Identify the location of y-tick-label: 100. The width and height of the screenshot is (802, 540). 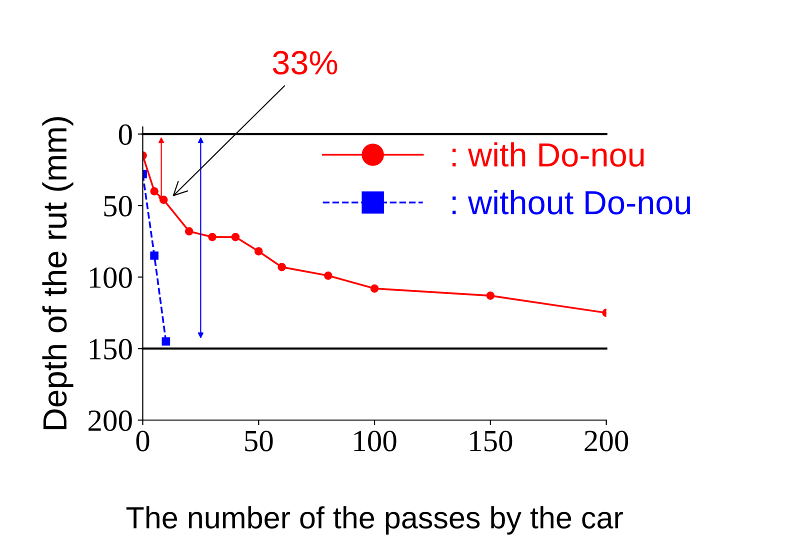
(111, 277).